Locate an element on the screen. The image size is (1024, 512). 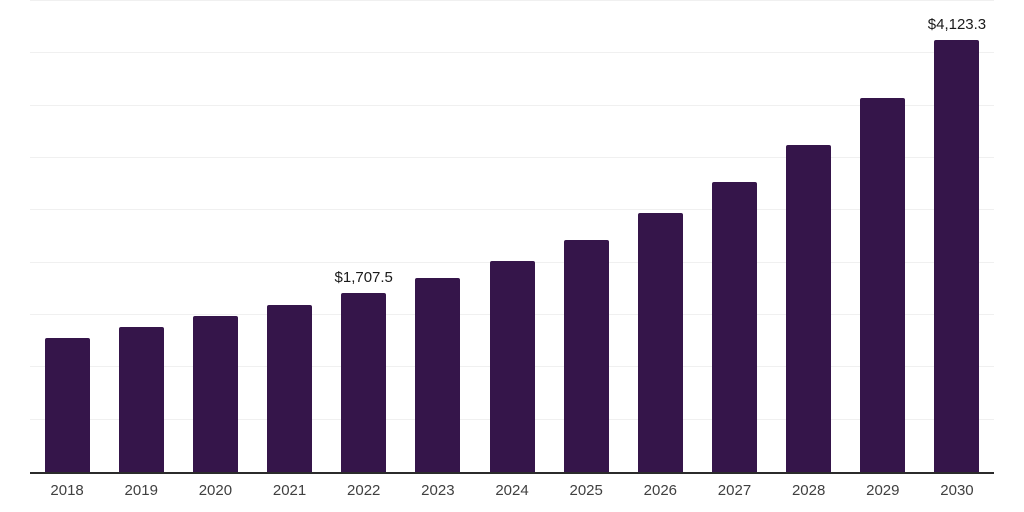
x-tick-label-2024: 2024 is located at coordinates (512, 490).